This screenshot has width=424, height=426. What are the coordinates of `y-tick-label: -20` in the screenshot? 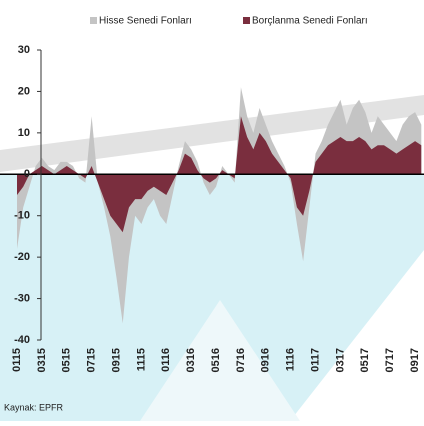 It's located at (22, 257).